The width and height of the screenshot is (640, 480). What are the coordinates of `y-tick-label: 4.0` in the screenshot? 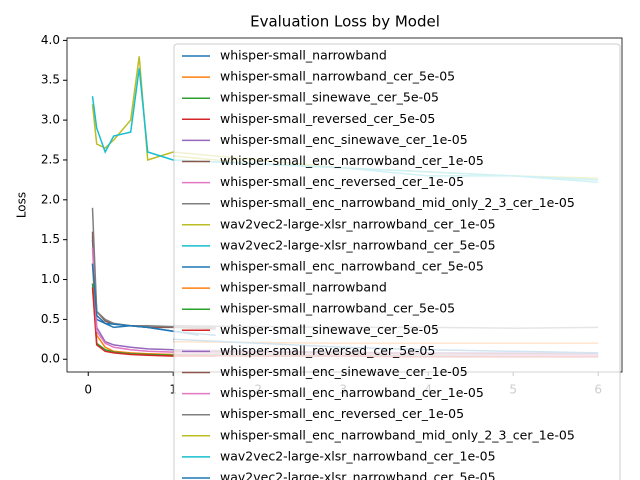 It's located at (50, 40).